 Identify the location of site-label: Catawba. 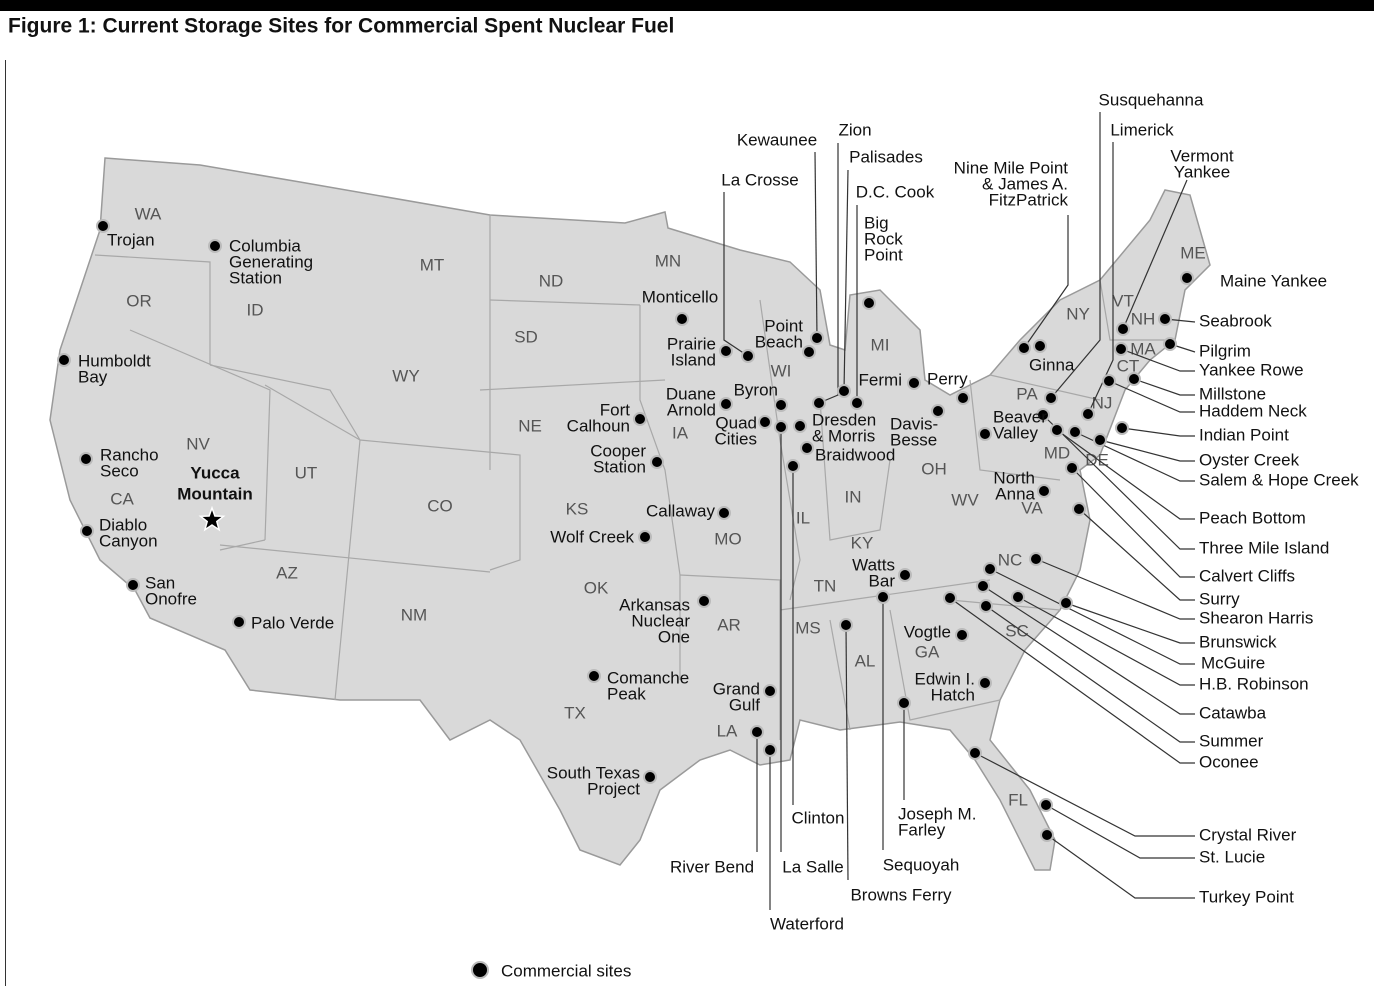
(1233, 712).